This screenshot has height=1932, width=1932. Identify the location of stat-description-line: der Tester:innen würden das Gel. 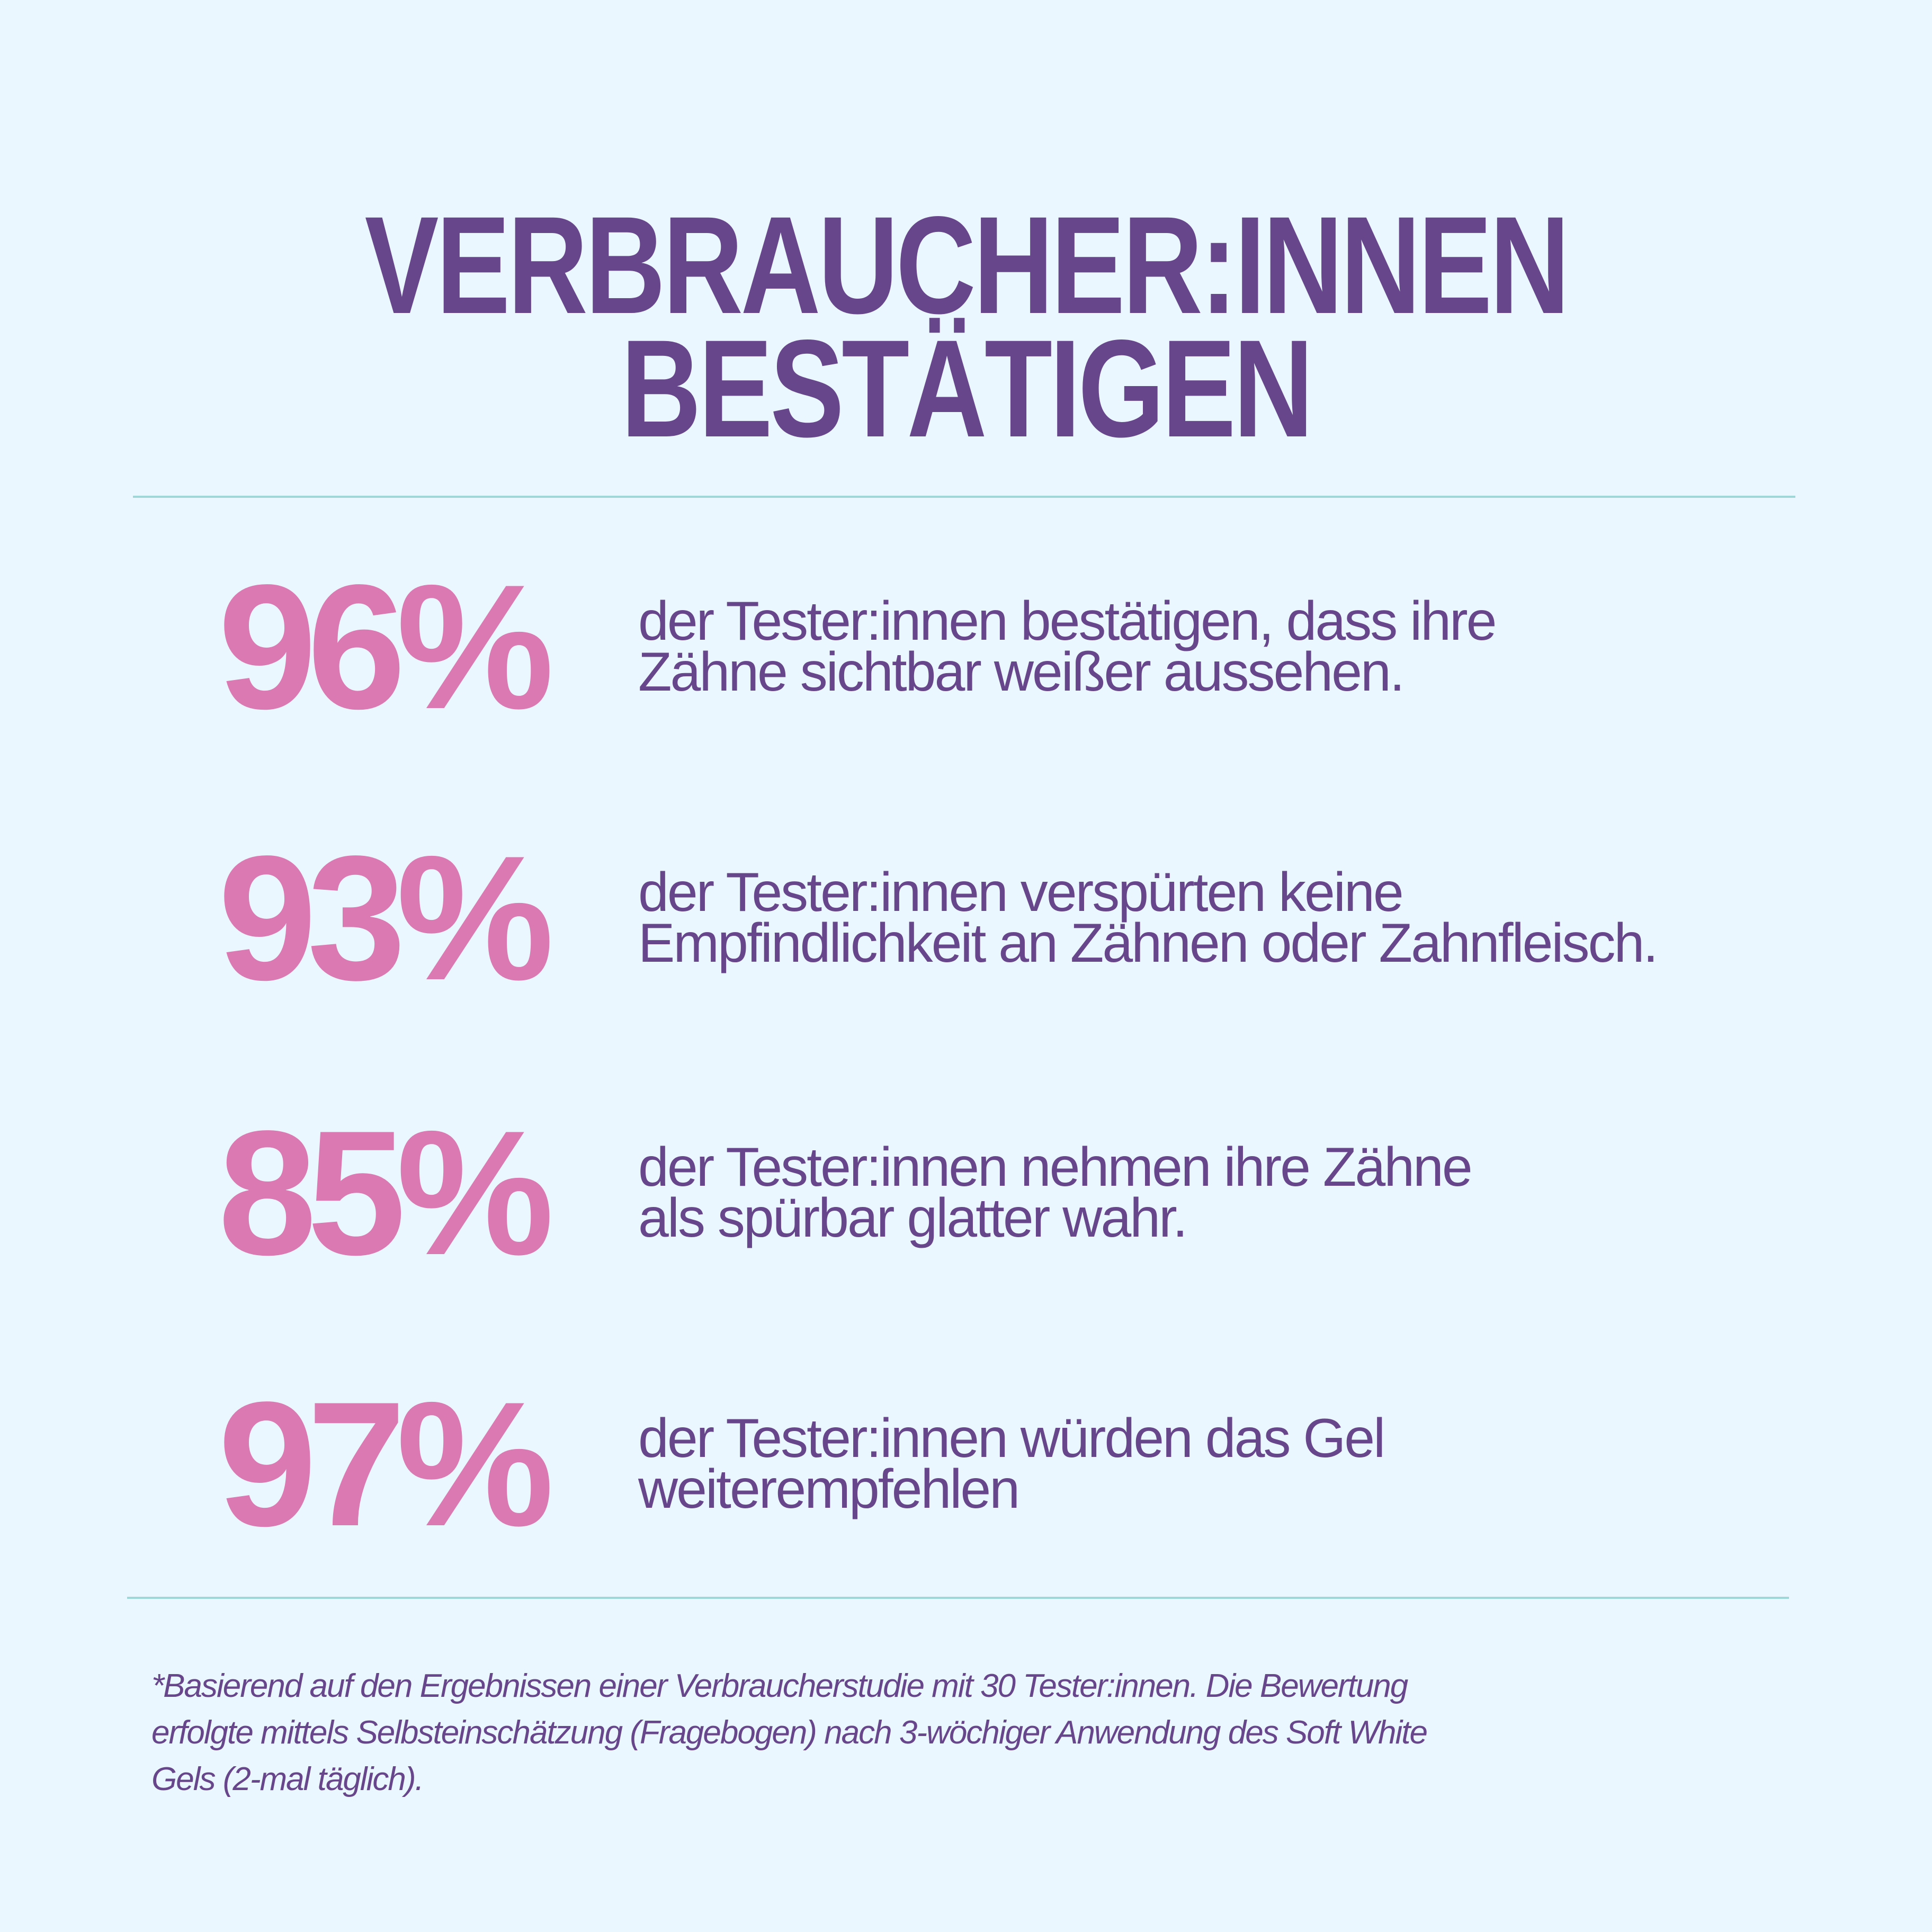
(1011, 1438).